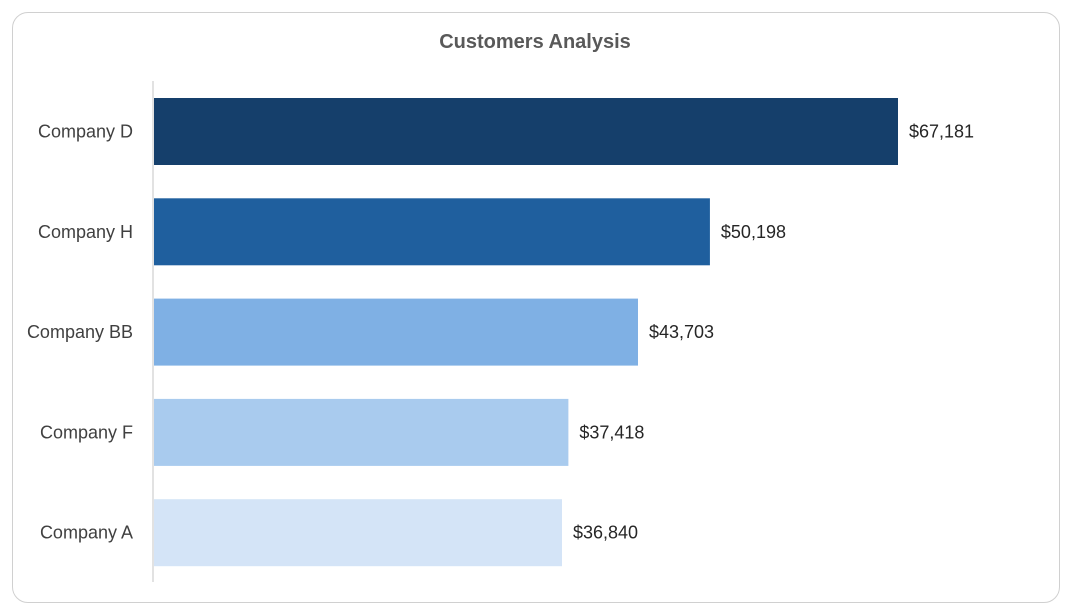  What do you see at coordinates (85, 232) in the screenshot?
I see `category-label-company-h: Company H` at bounding box center [85, 232].